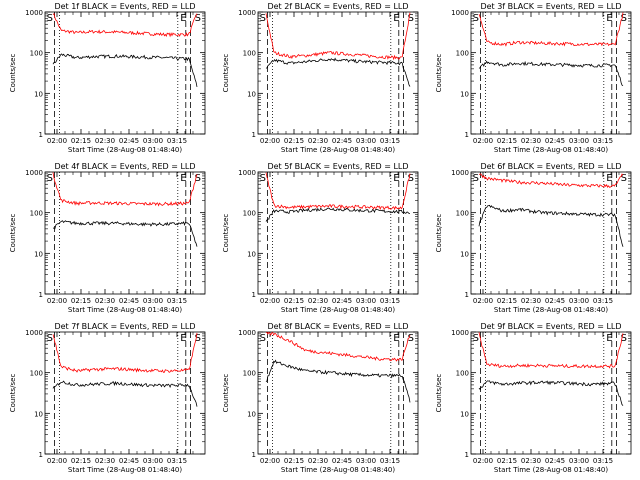 Image resolution: width=640 pixels, height=480 pixels. Describe the element at coordinates (337, 166) in the screenshot. I see `chart-title: Det 5f BLACK = Events, RED = LLD` at that location.